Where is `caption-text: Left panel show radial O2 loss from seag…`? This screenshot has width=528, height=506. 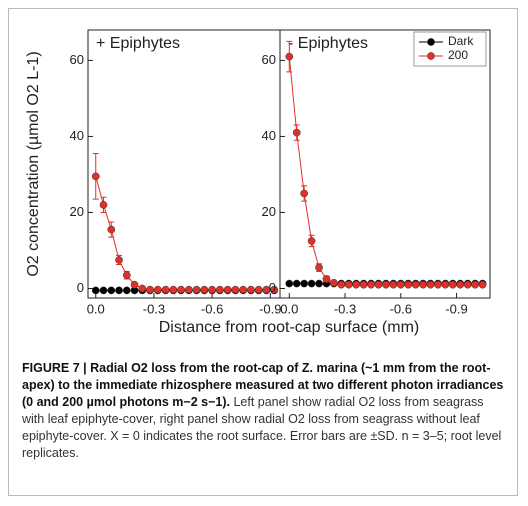
caption-text: Left panel show radial O2 loss from seag… is located at coordinates (262, 427).